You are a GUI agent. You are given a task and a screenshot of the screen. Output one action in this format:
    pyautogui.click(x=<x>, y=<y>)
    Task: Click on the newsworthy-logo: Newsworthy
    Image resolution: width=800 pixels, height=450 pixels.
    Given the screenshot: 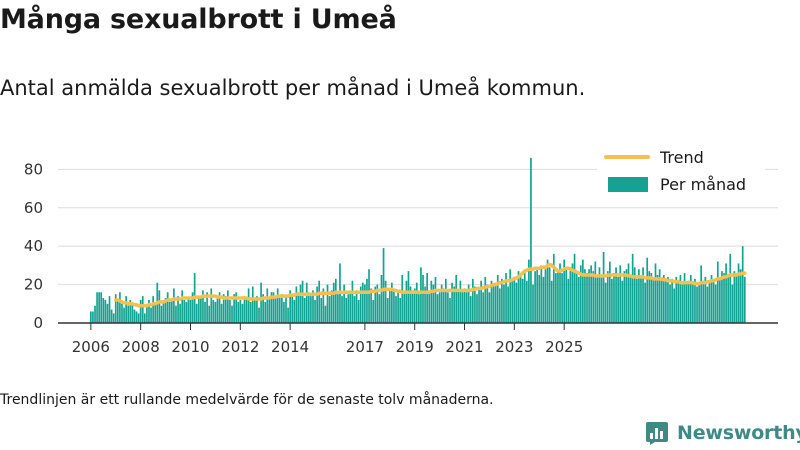 What is the action you would take?
    pyautogui.click(x=722, y=433)
    